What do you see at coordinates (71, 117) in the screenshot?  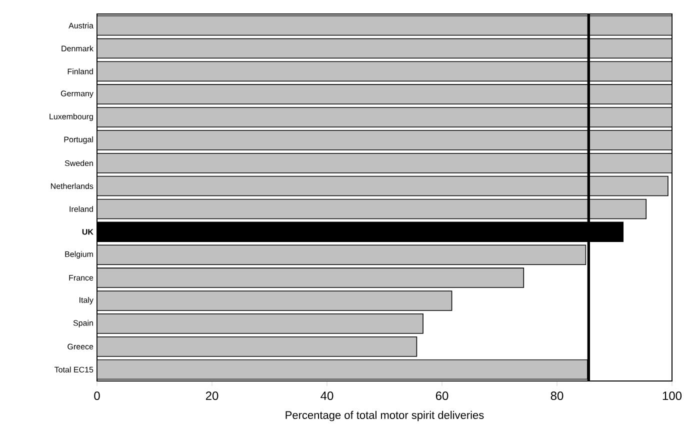 I see `y-tick-label: Luxembourg` at bounding box center [71, 117].